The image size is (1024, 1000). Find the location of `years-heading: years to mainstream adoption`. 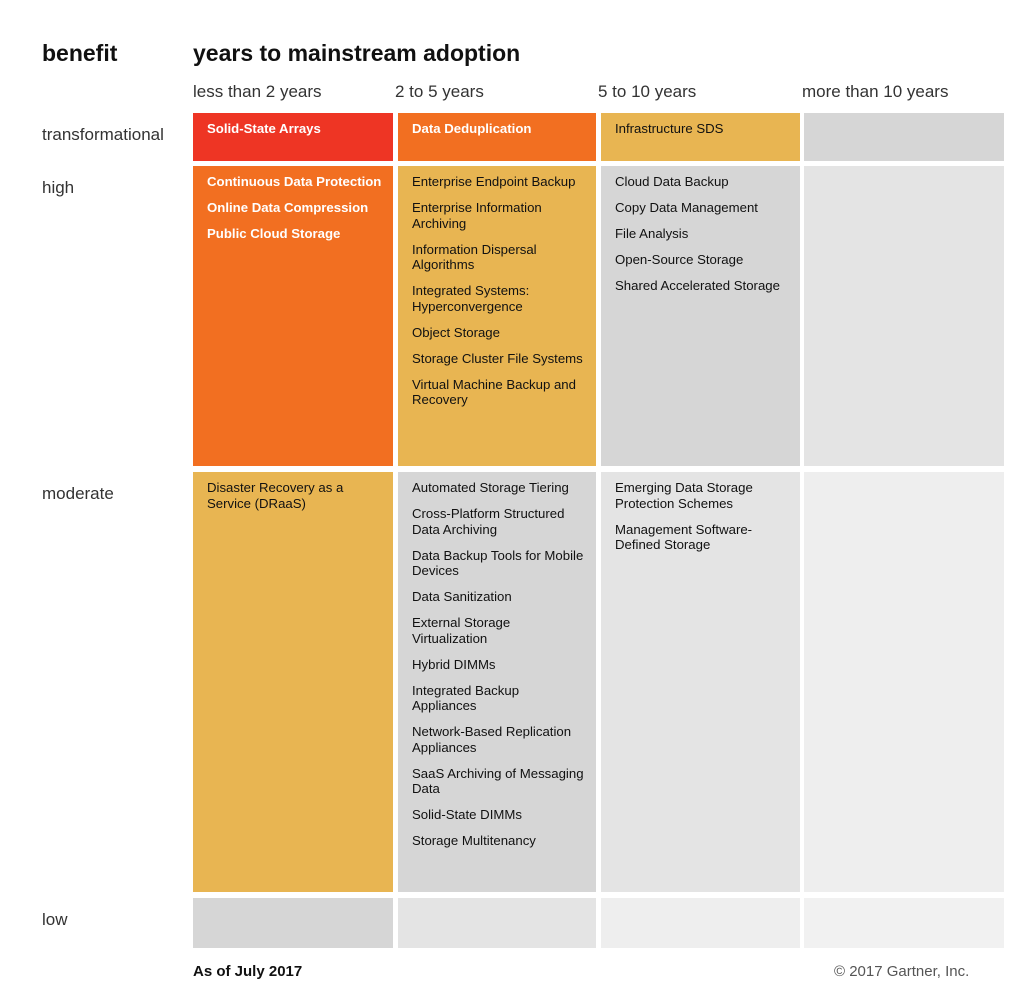

years-heading: years to mainstream adoption is located at coordinates (357, 53).